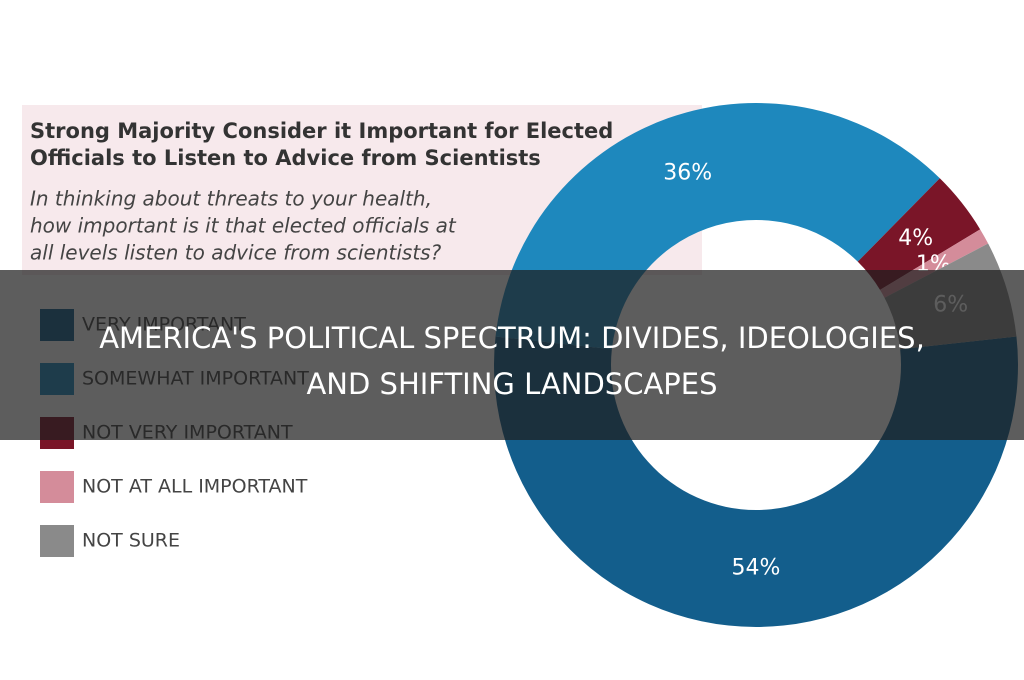  I want to click on value-label: 4%, so click(915, 238).